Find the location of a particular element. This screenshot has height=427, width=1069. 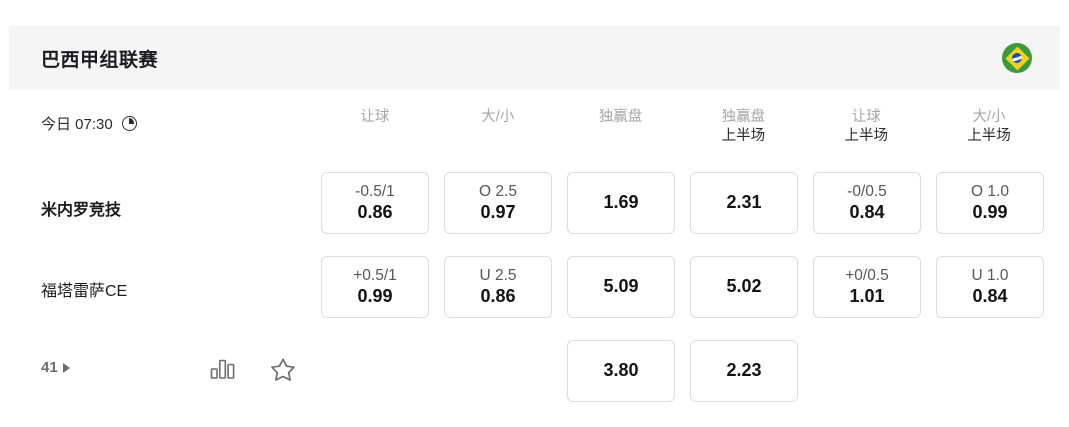

odds-cell: 1.69 is located at coordinates (621, 203).